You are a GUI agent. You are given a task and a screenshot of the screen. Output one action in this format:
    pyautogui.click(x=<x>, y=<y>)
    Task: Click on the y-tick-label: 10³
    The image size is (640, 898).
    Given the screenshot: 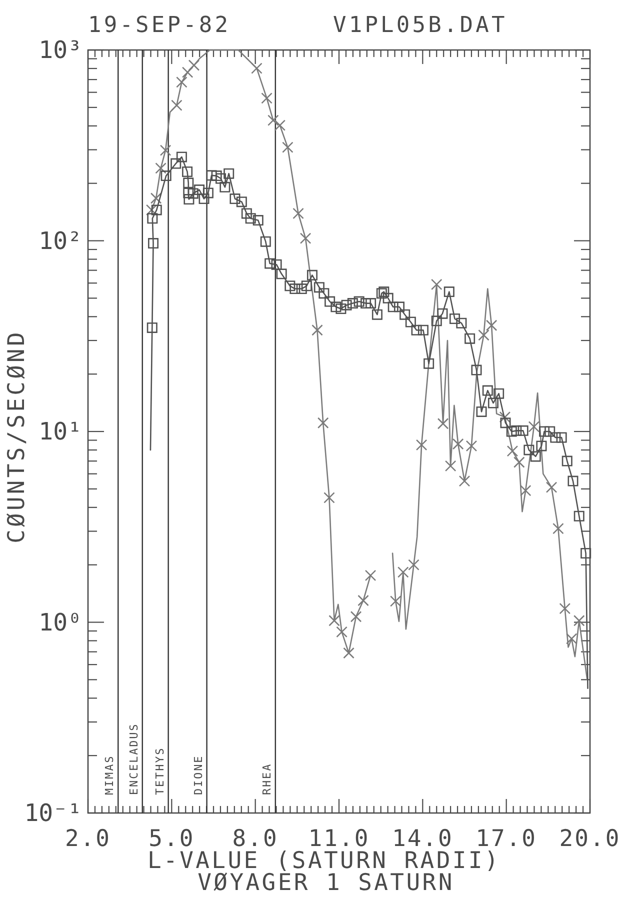 What is the action you would take?
    pyautogui.click(x=60, y=50)
    